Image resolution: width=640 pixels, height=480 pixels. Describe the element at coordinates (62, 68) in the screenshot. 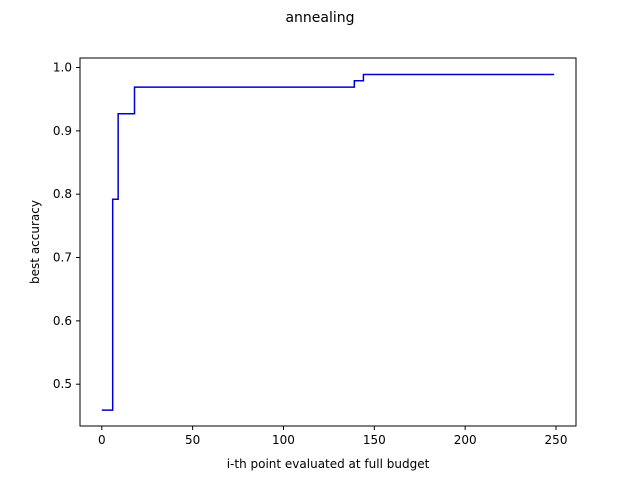

I see `y-tick-label: 1.0` at that location.